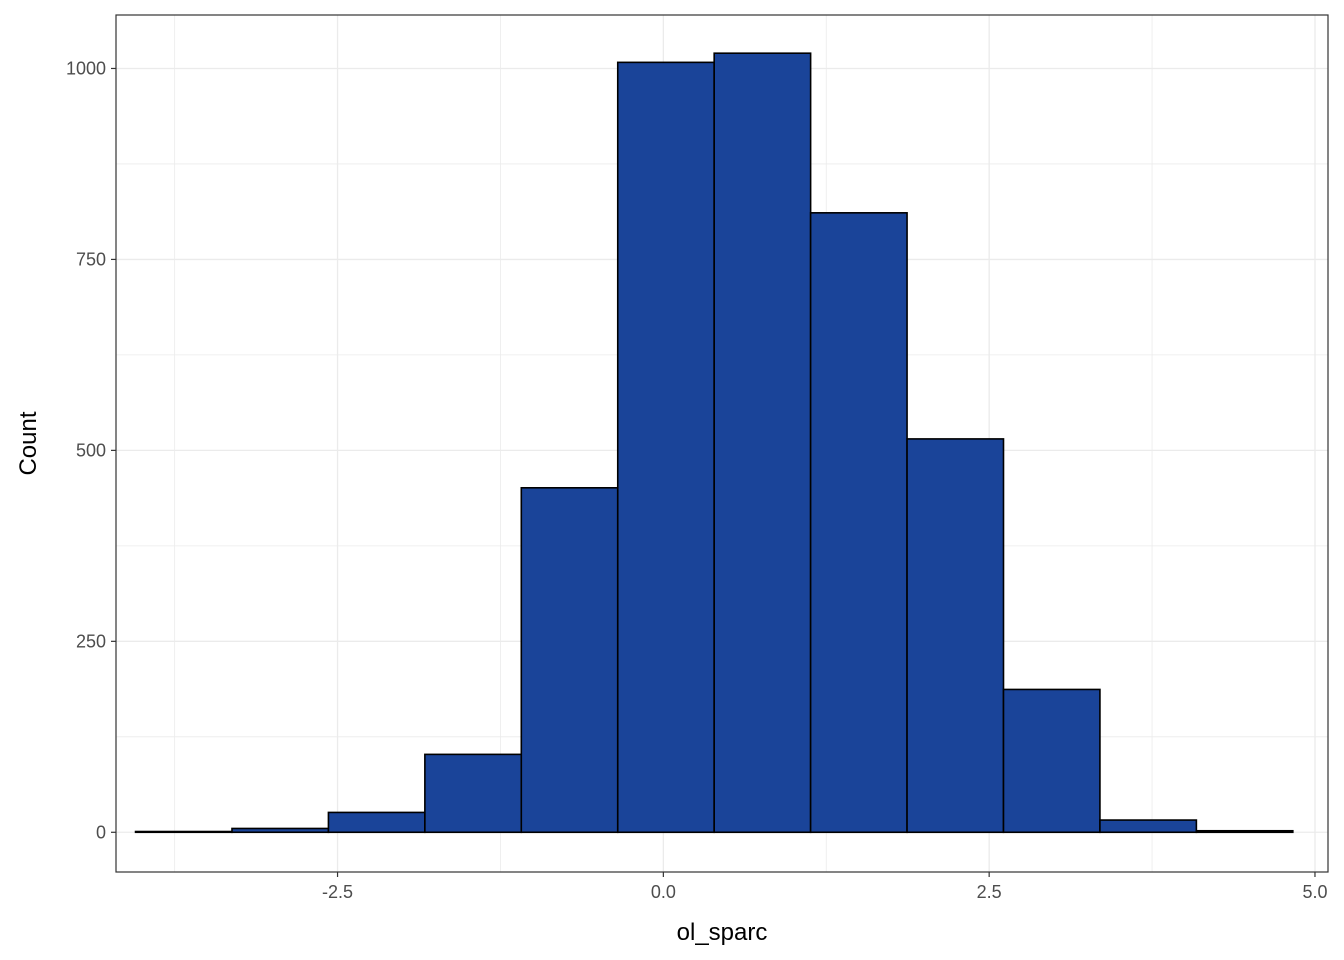 This screenshot has height=960, width=1344. What do you see at coordinates (989, 892) in the screenshot?
I see `x-tick-label: 2.5` at bounding box center [989, 892].